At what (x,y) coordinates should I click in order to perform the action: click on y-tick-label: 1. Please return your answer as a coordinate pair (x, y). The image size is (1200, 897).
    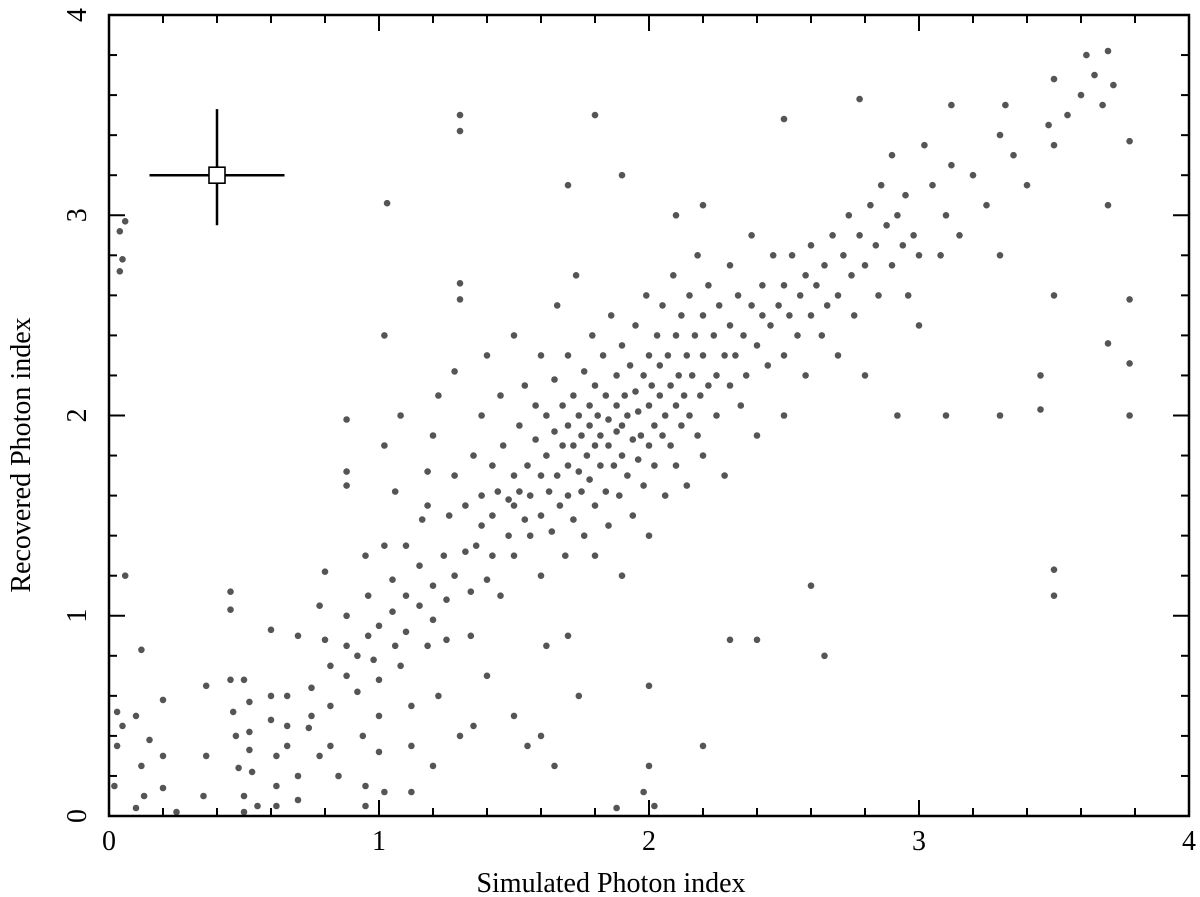
    Looking at the image, I should click on (77, 616).